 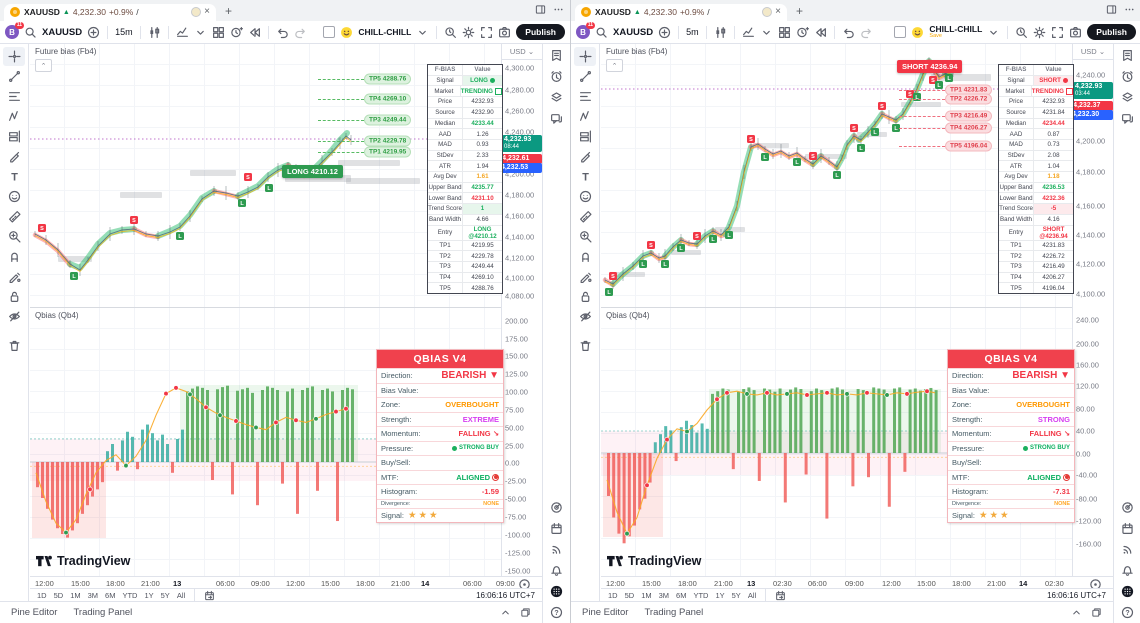 I want to click on emoji-tool-icon, so click(x=585, y=196).